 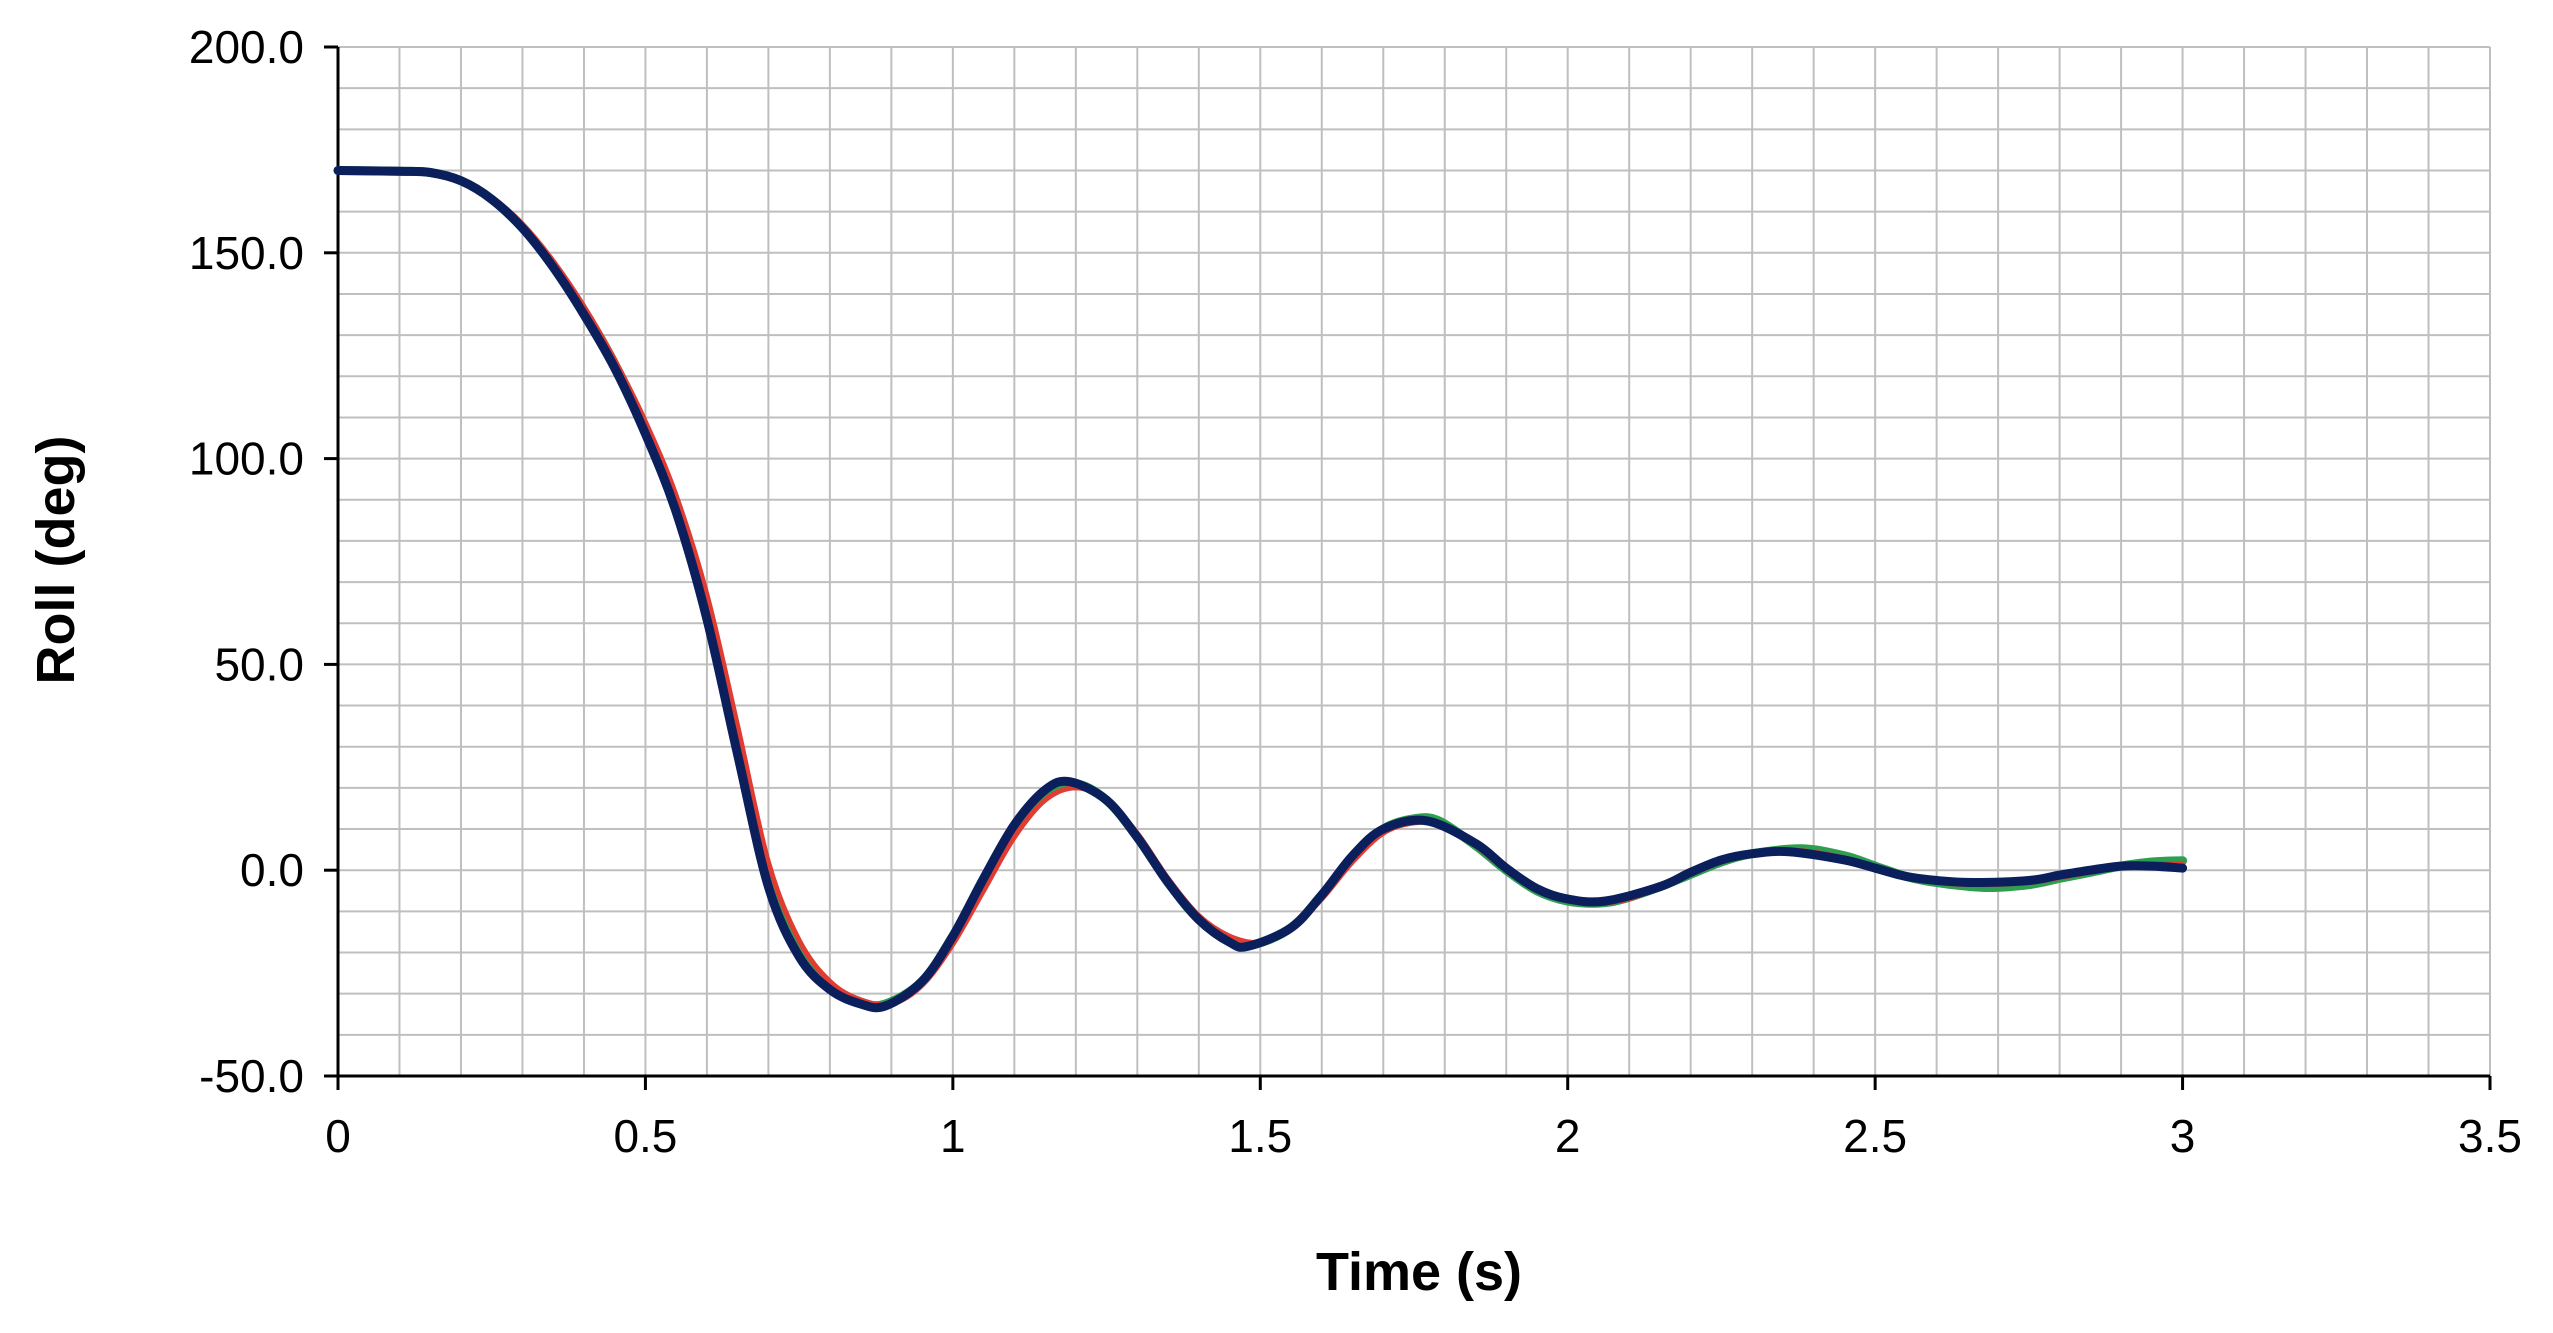 What do you see at coordinates (1875, 1136) in the screenshot?
I see `x-tick-label: 2.5` at bounding box center [1875, 1136].